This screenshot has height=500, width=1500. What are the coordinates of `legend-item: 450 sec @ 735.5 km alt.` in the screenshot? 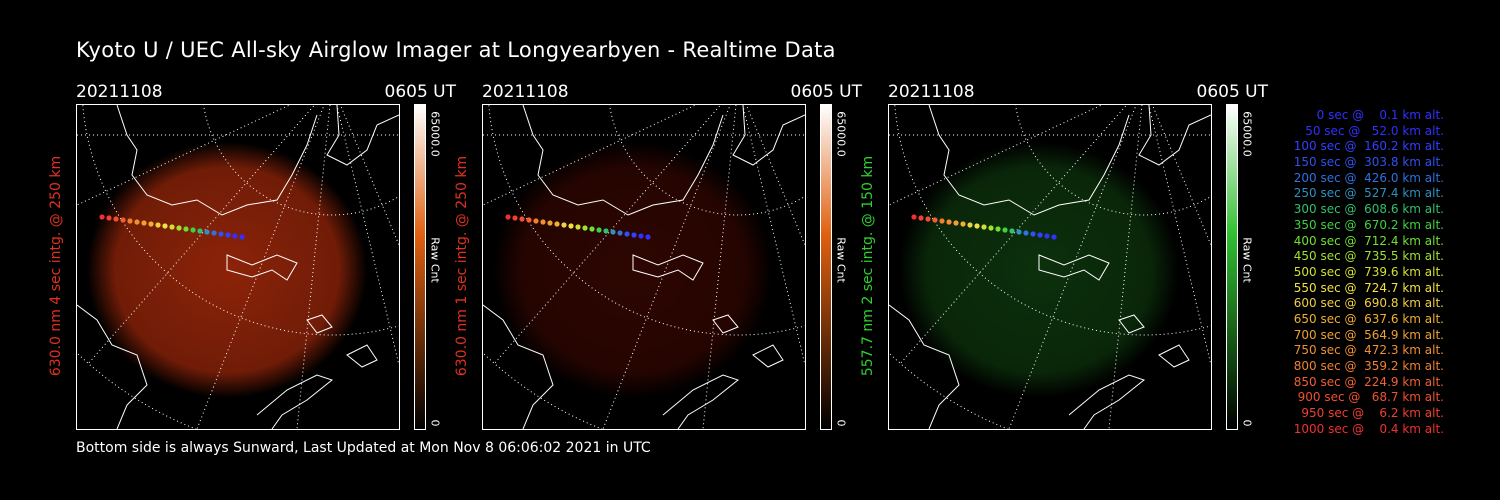 It's located at (1366, 256).